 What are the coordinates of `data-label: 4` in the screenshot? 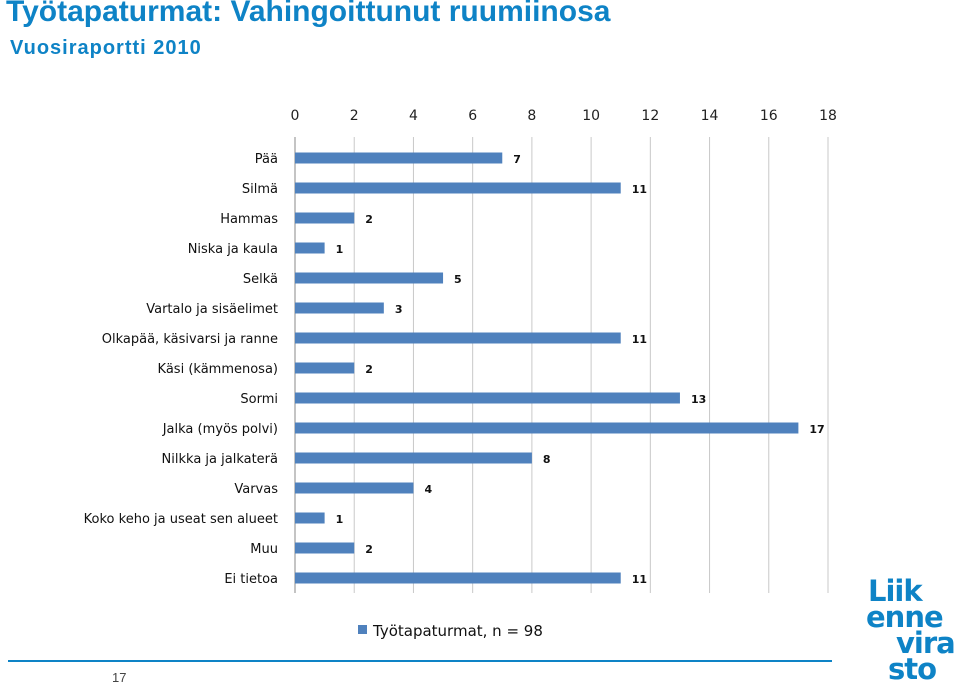 It's located at (428, 489).